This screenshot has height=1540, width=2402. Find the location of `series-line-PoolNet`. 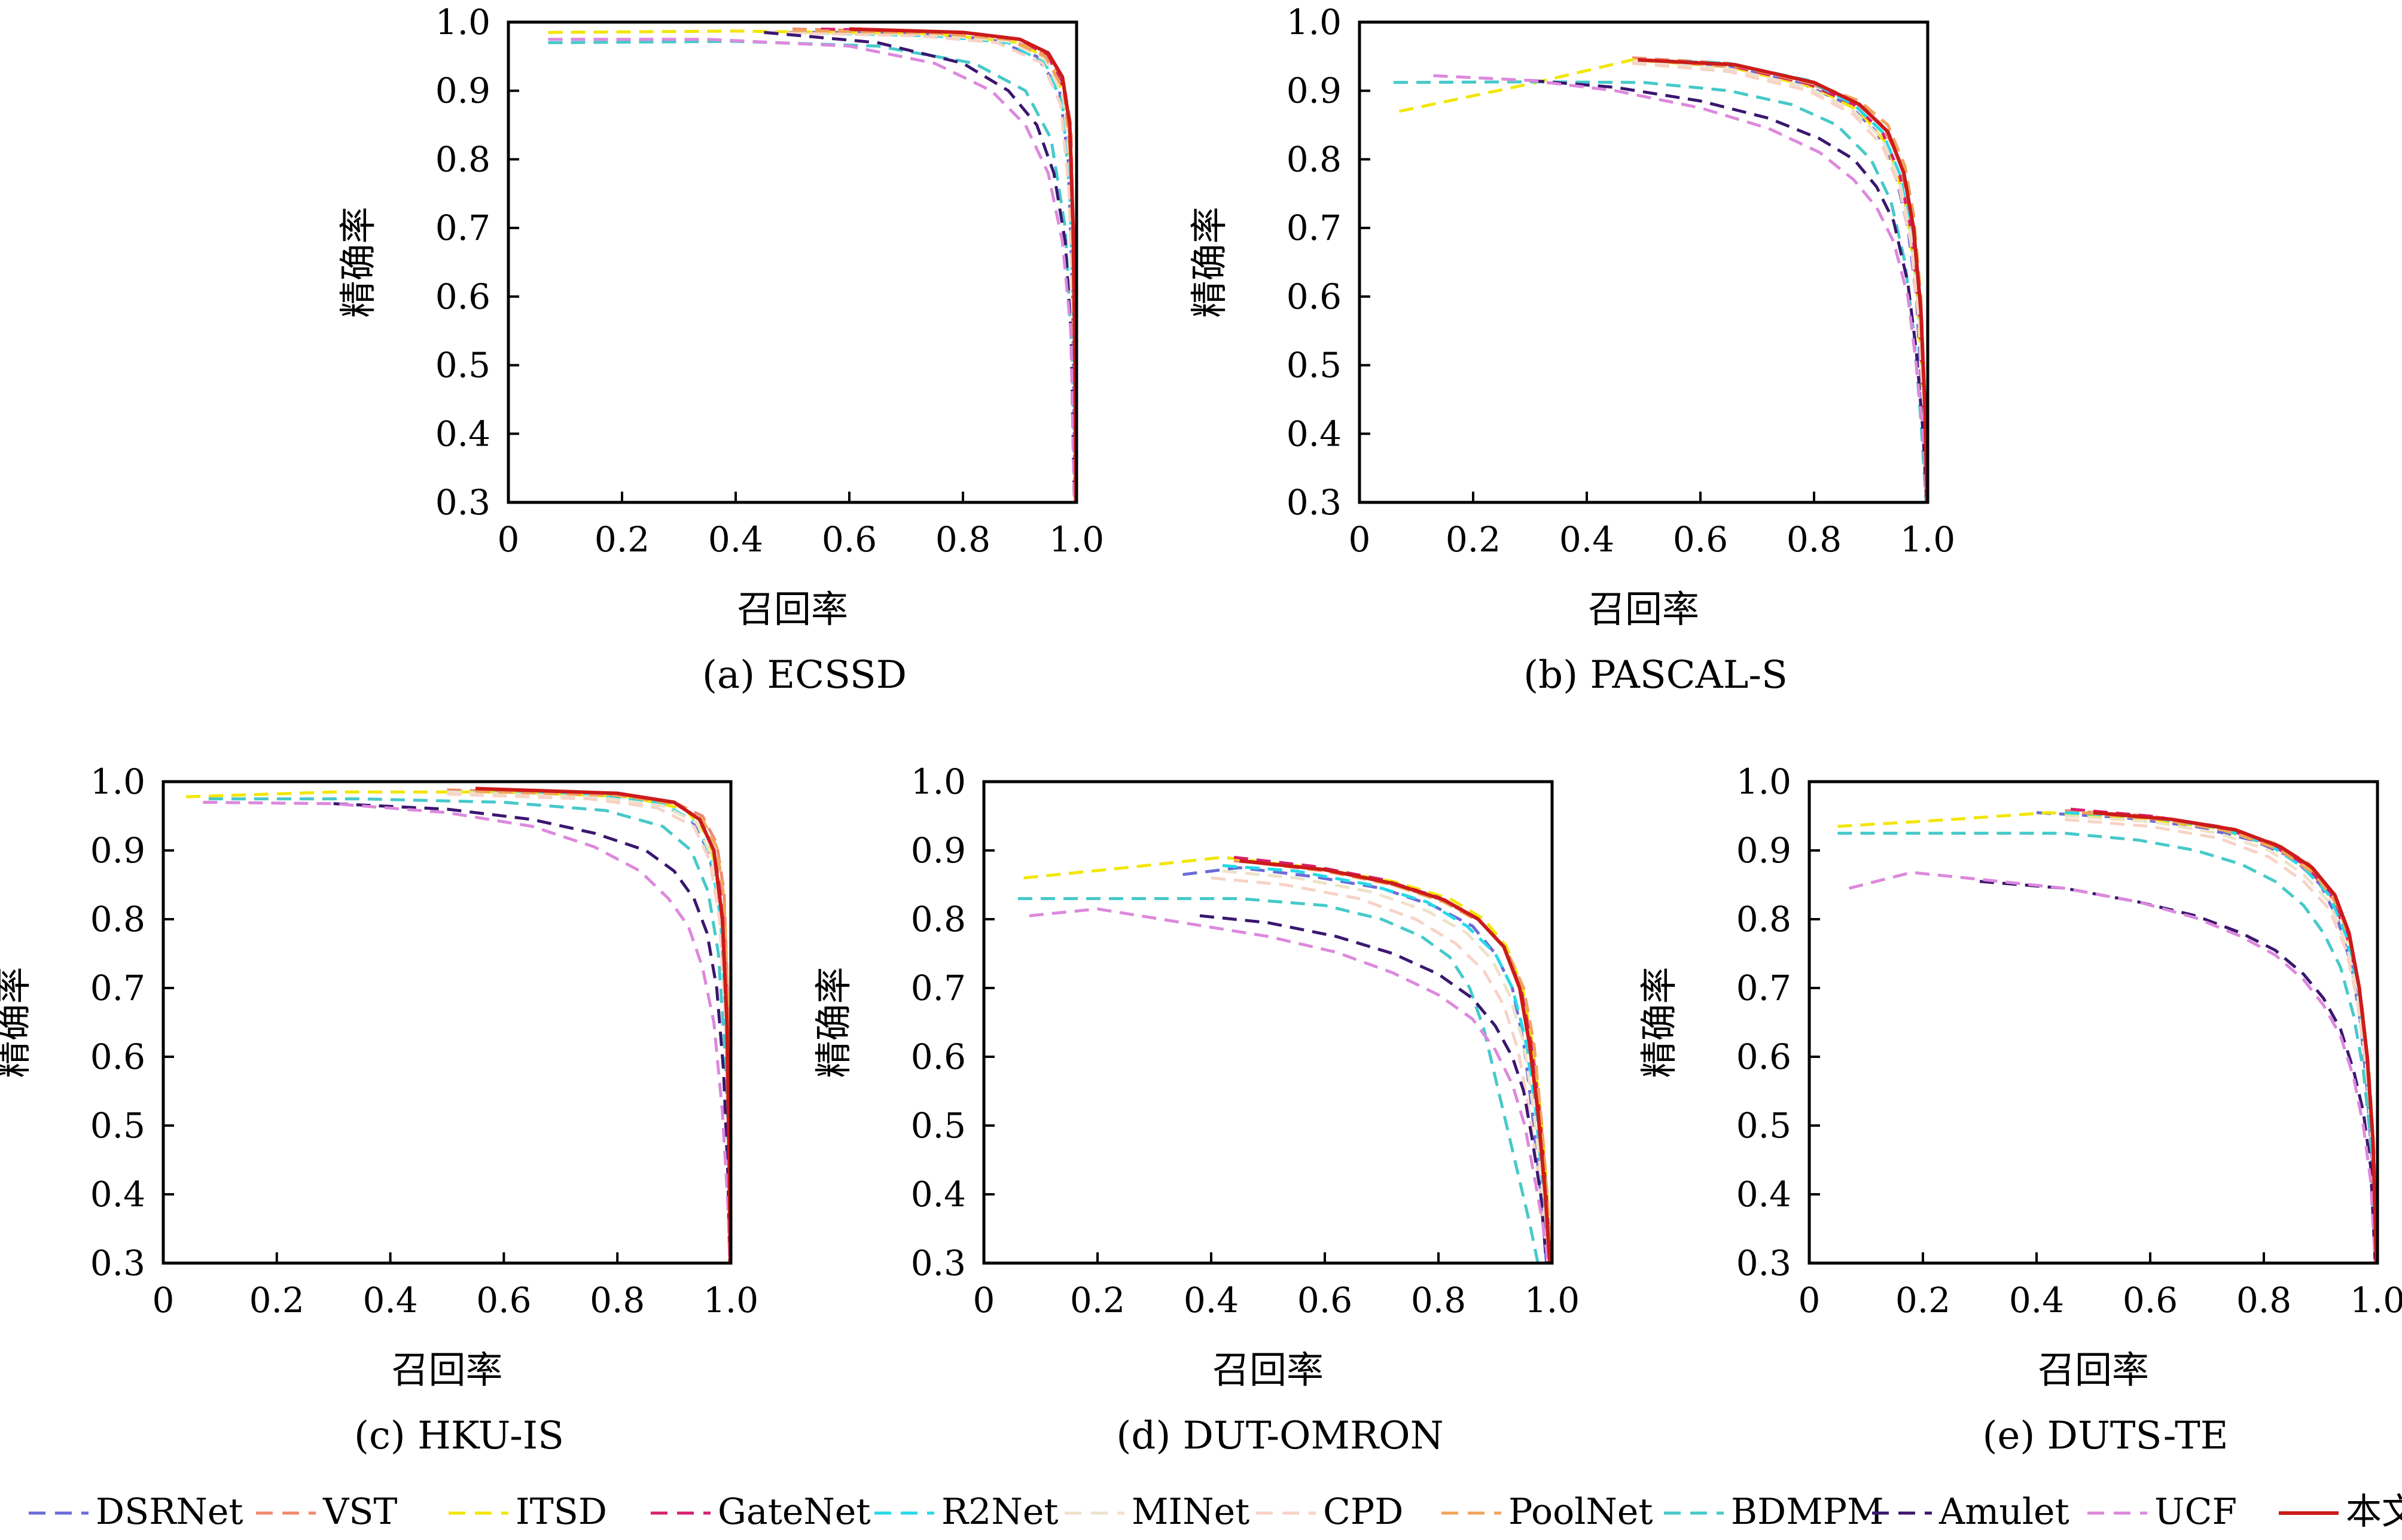

series-line-PoolNet is located at coordinates (603, 1026).